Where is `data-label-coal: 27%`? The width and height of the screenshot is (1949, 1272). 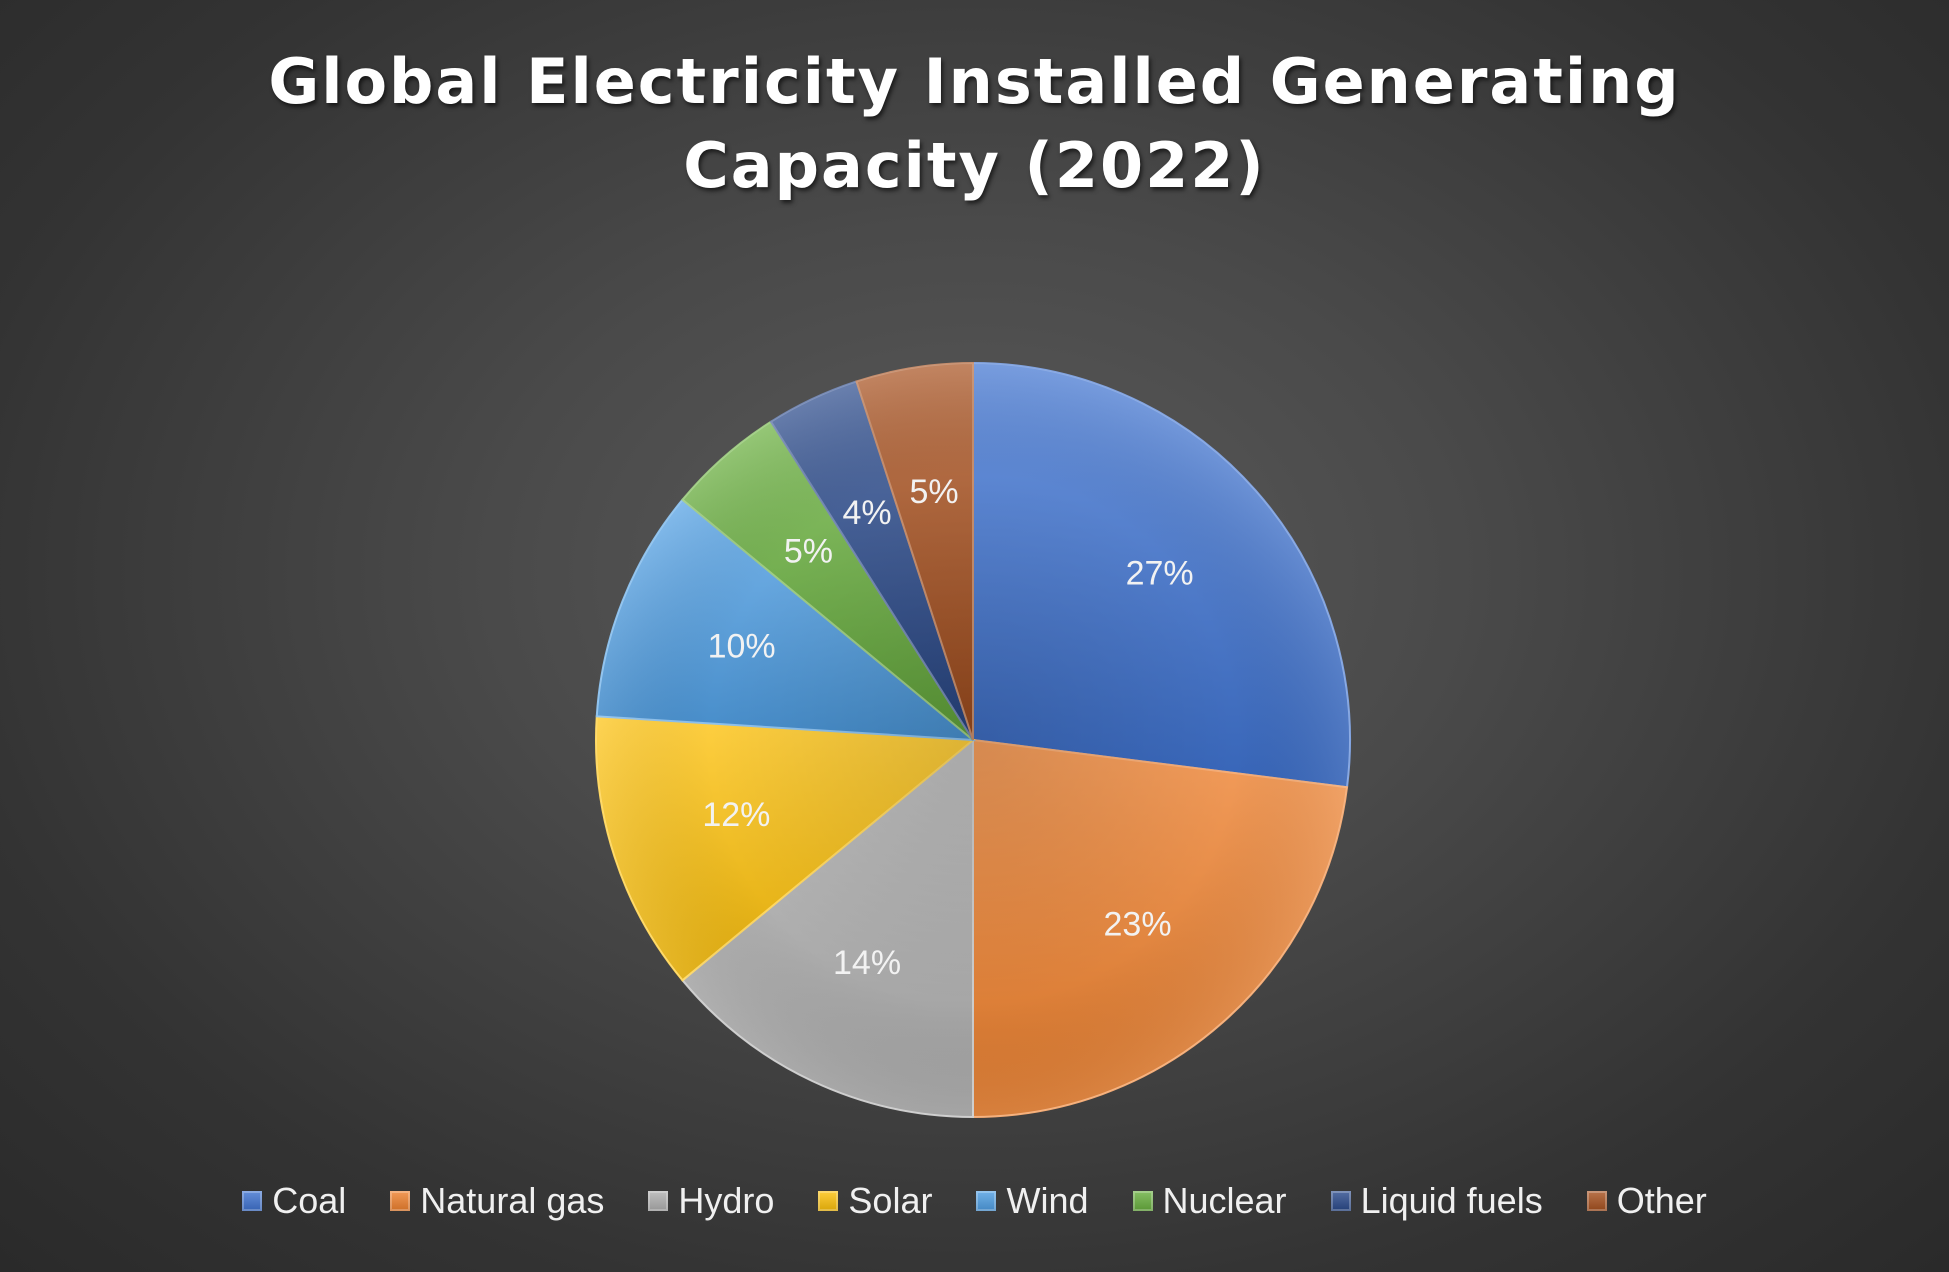 data-label-coal: 27% is located at coordinates (1160, 573).